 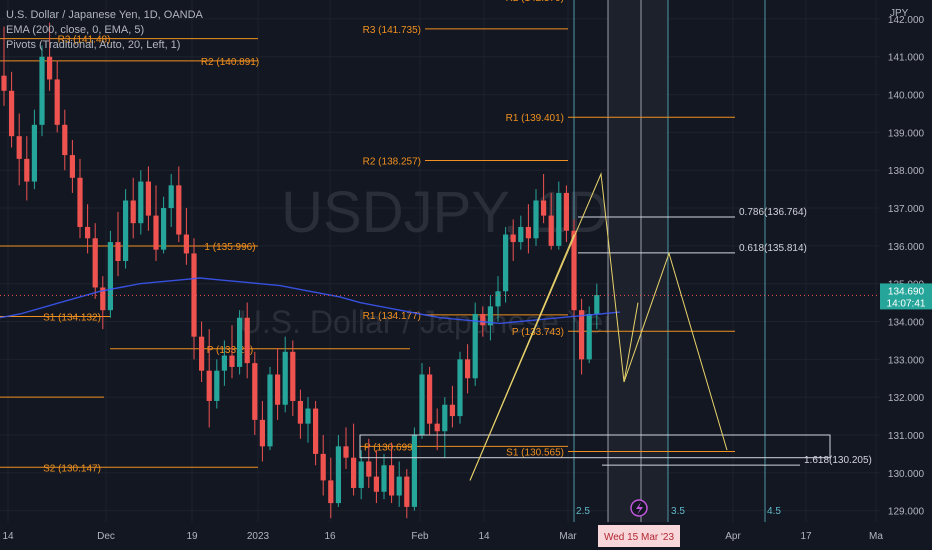 I want to click on time-tick-label: 17, so click(x=806, y=536).